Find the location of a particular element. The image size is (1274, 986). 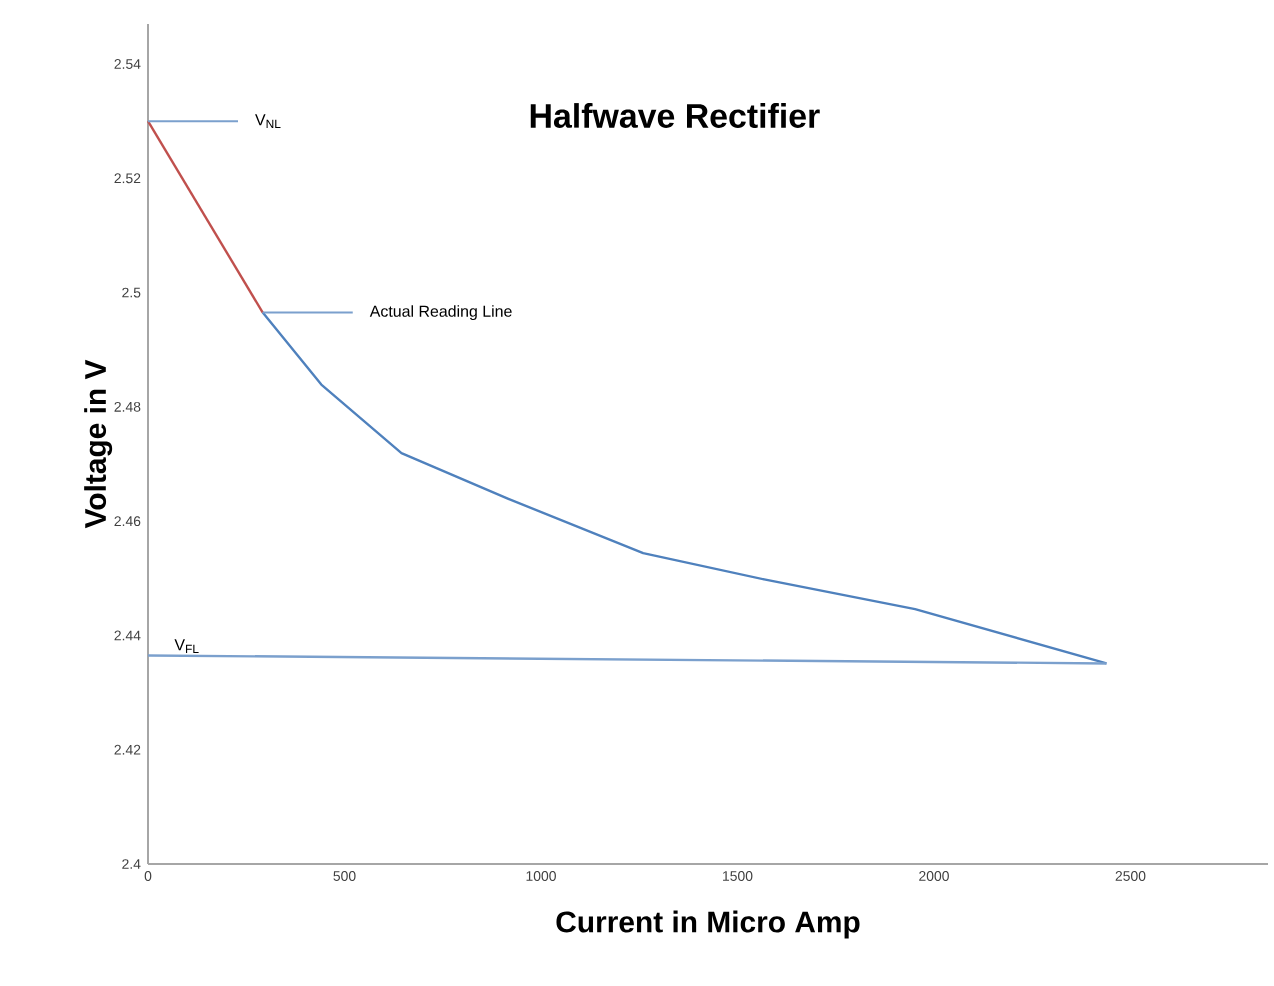

x-axis-title: Current in Micro Amp is located at coordinates (708, 924).